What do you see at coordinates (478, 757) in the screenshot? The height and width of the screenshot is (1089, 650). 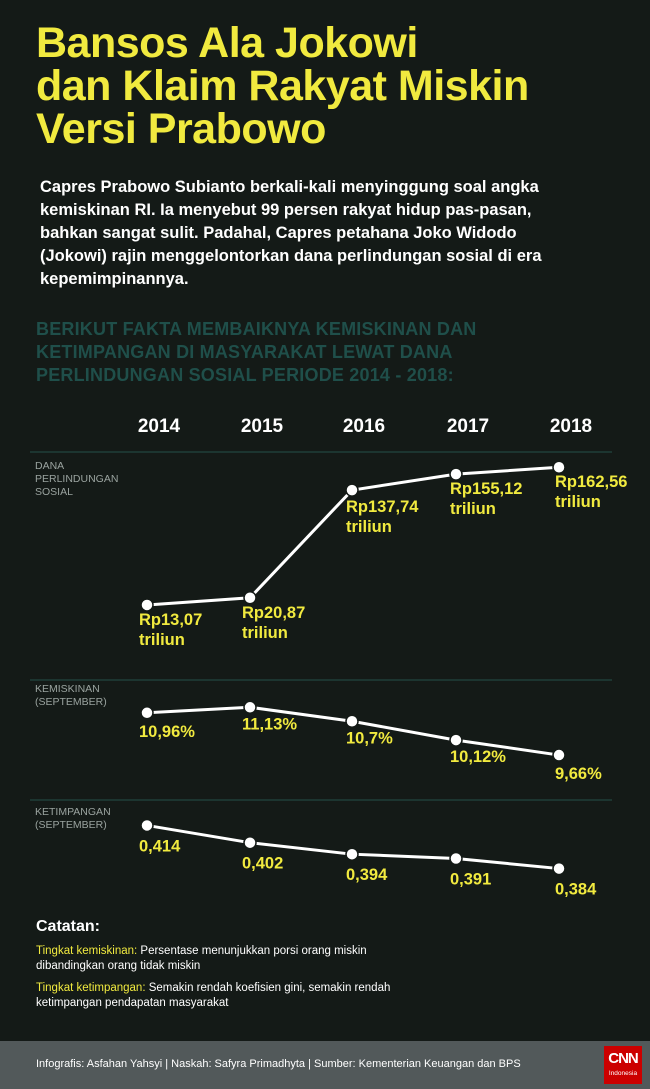 I see `data-label: 10,12%` at bounding box center [478, 757].